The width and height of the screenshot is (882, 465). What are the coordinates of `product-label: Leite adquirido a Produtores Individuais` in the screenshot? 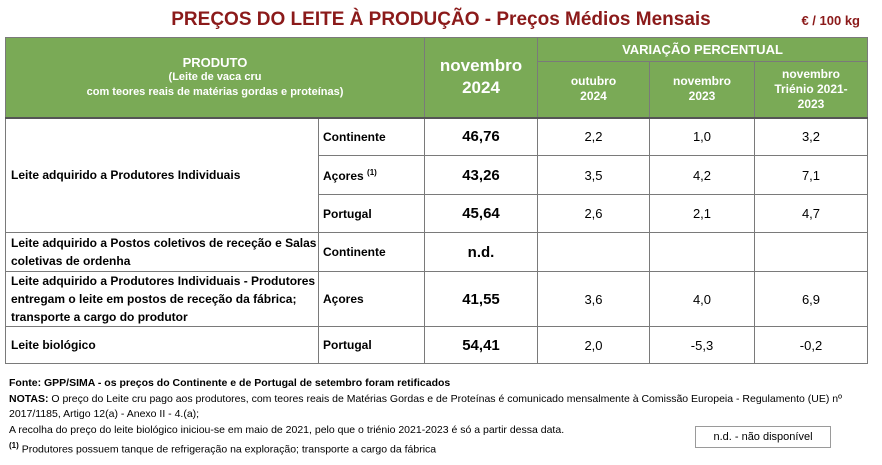 It's located at (162, 174).